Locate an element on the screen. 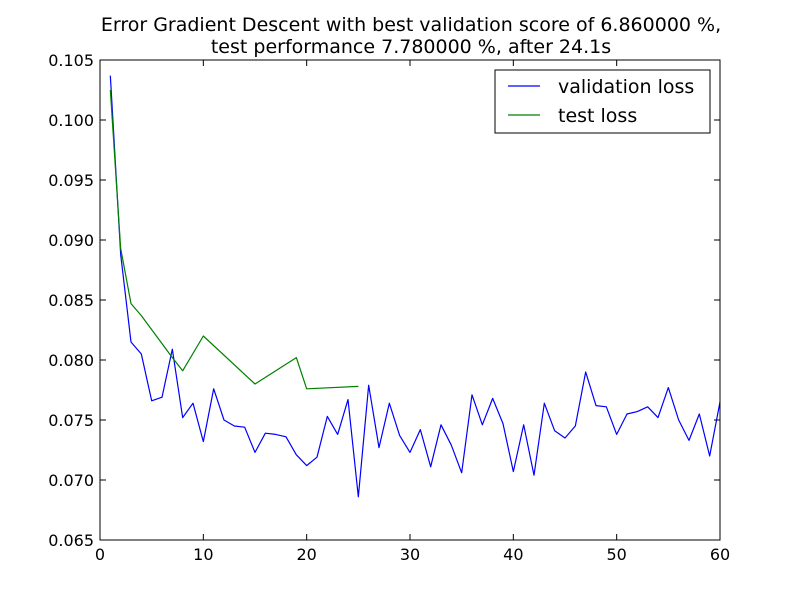 The image size is (800, 600). x-tick-label: 40 is located at coordinates (513, 554).